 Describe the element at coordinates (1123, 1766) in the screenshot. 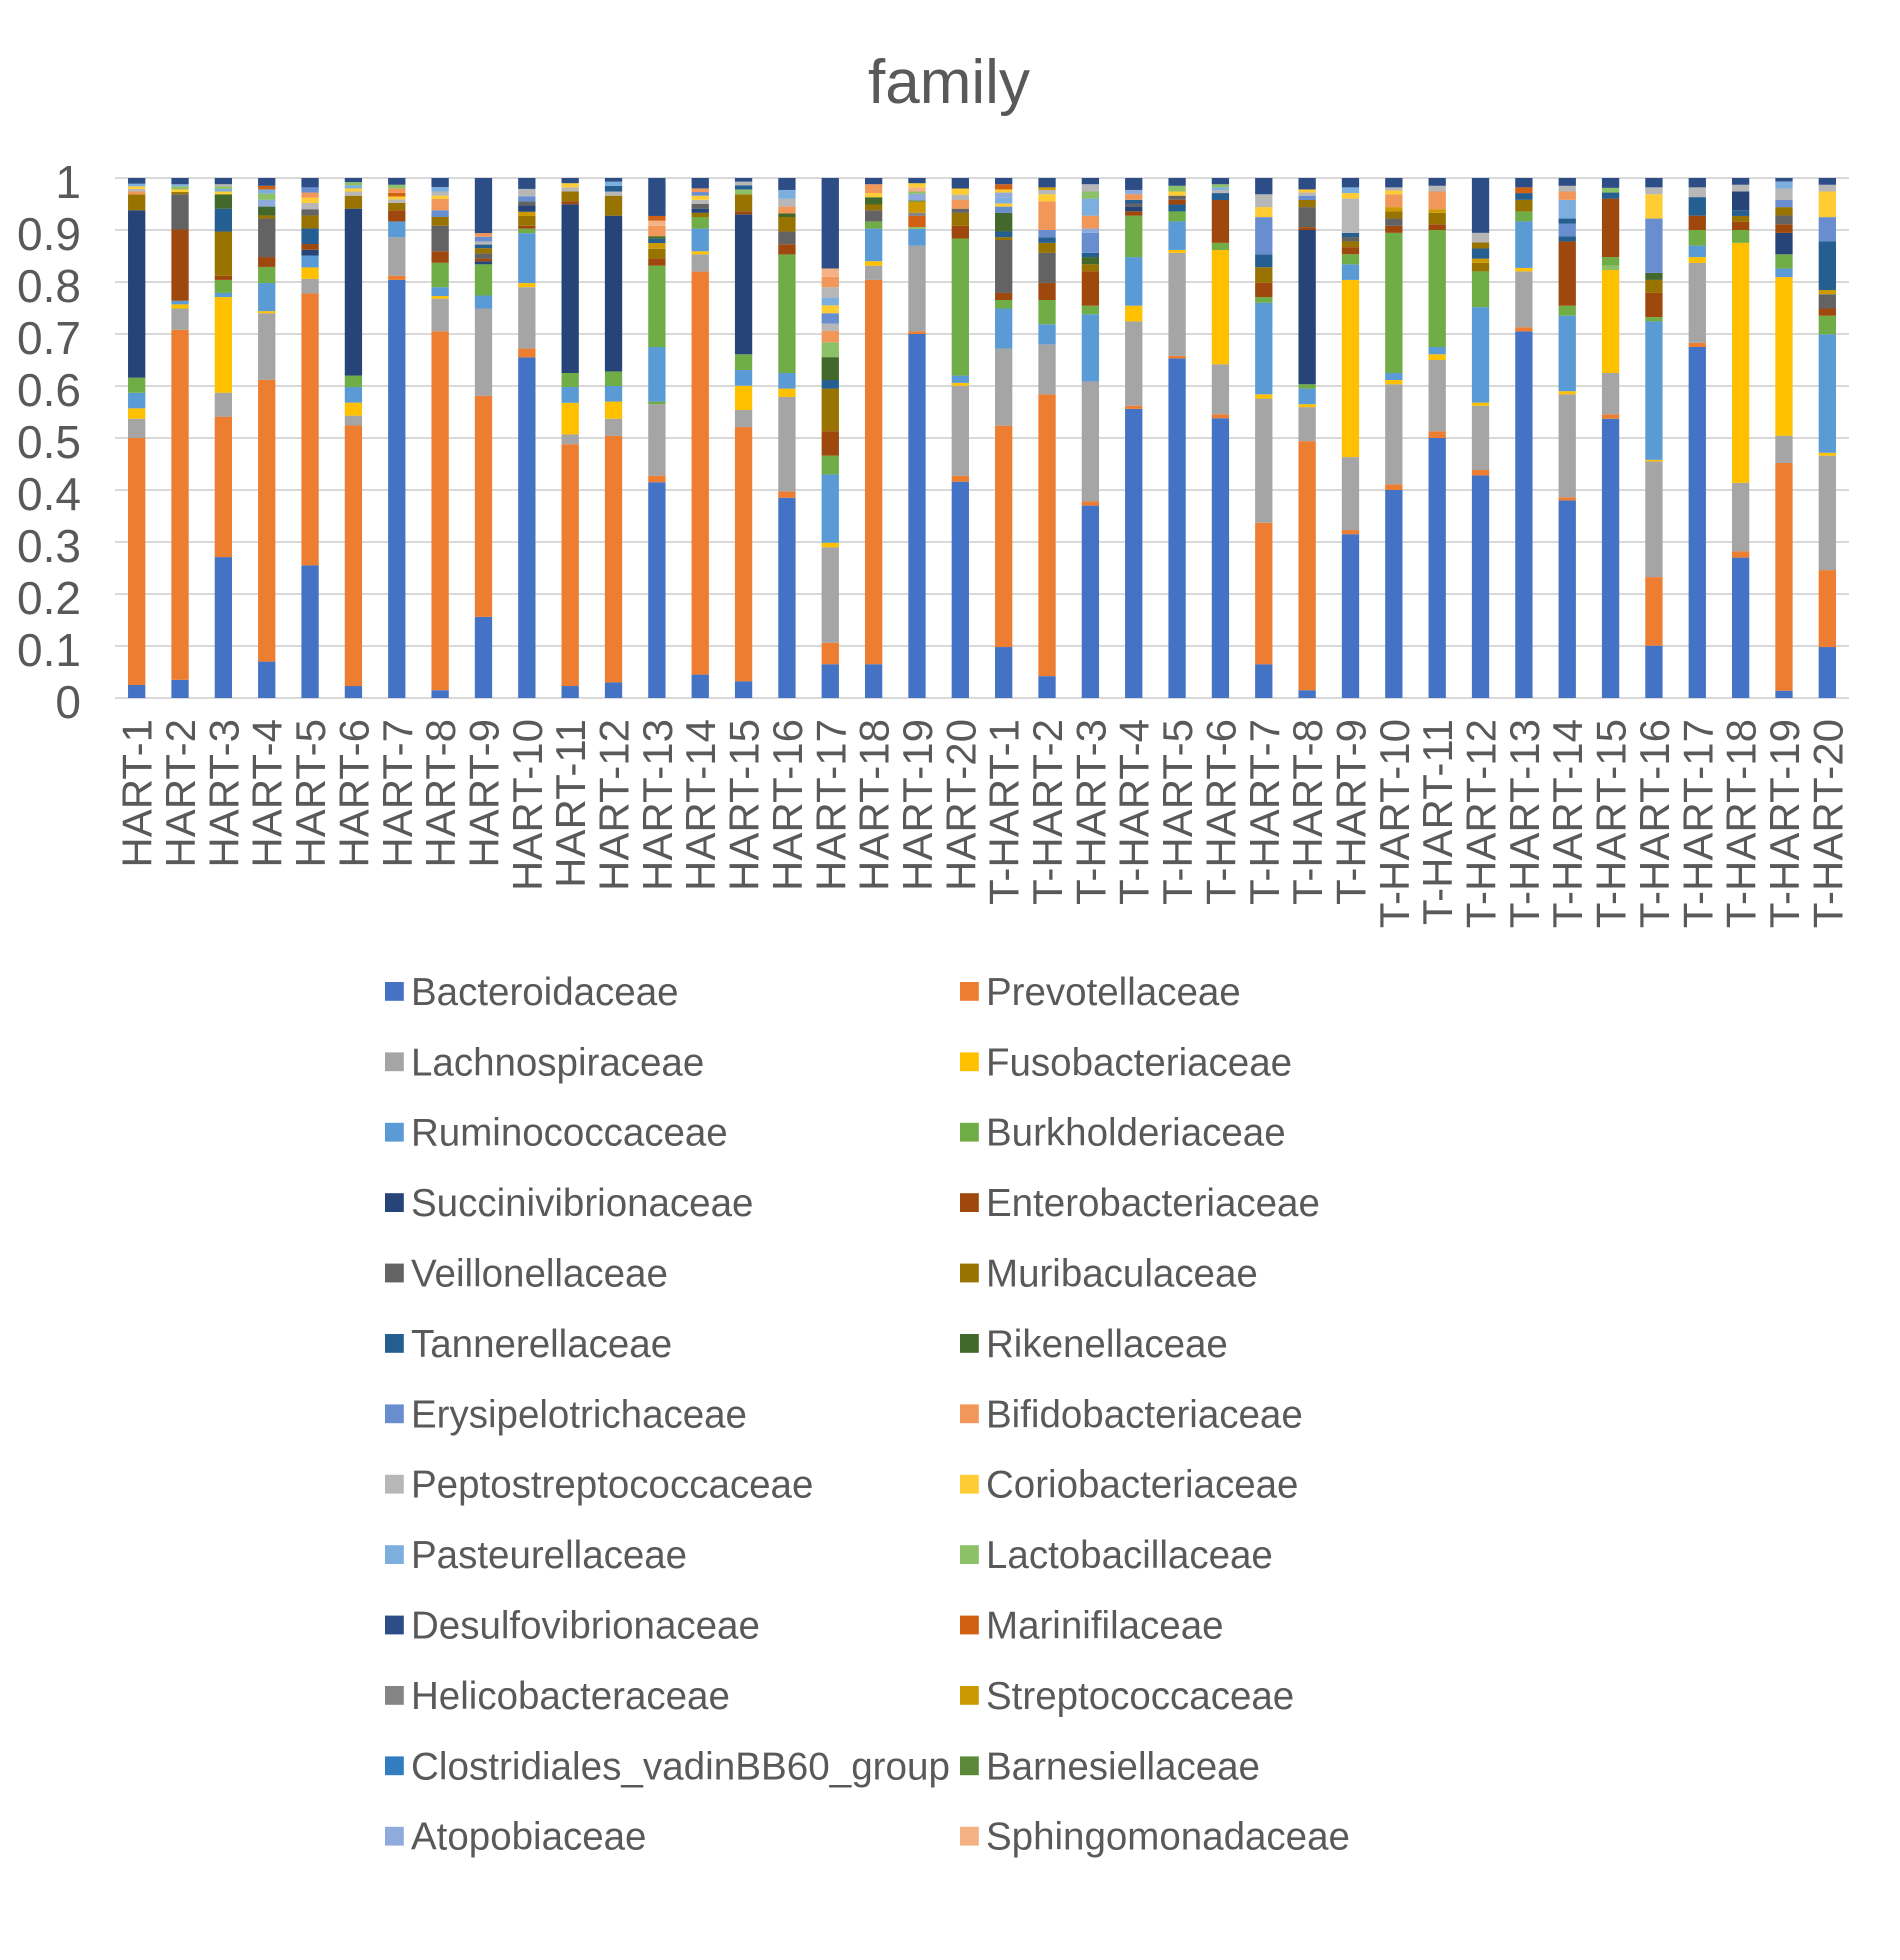

I see `svg-text: Barnesiellaceae` at that location.